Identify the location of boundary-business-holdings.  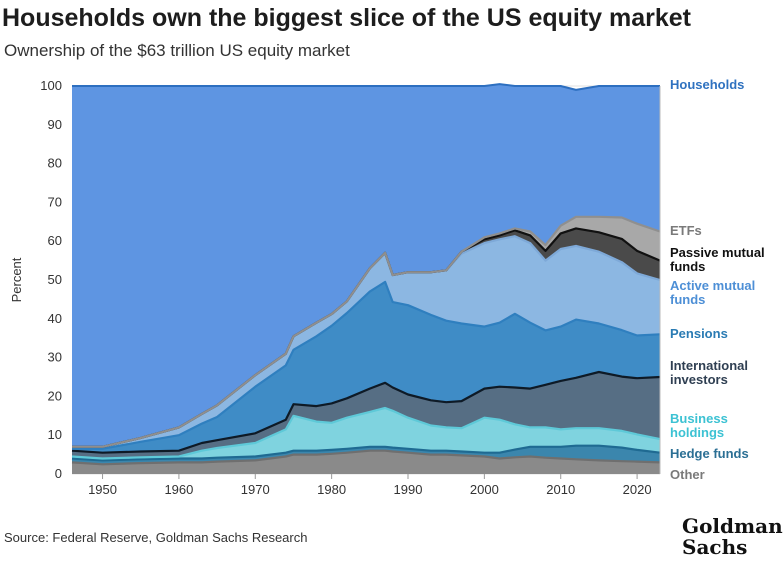
(366, 433).